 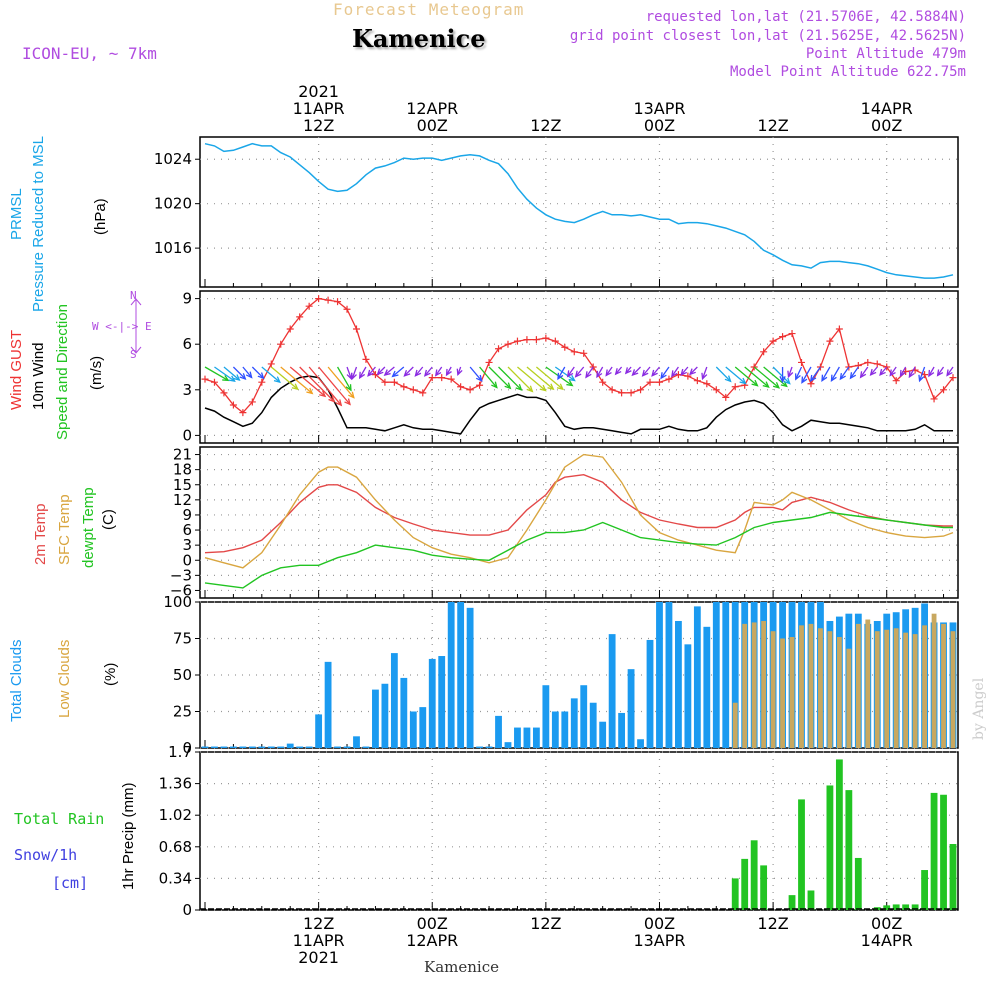 I want to click on top-time-label: 12Z, so click(x=545, y=125).